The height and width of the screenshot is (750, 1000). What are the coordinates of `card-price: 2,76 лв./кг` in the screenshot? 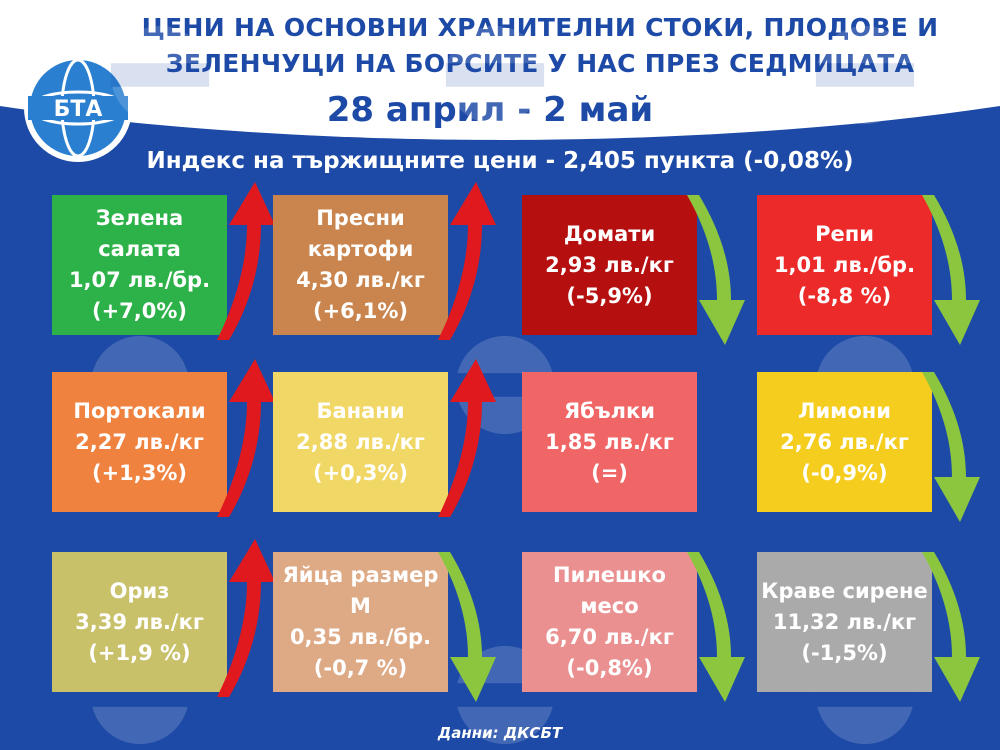 It's located at (844, 441).